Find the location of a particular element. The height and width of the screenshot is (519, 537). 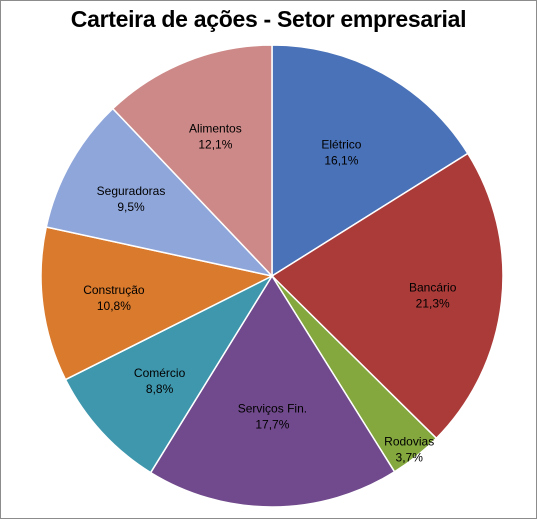

pie-slice-alimentos is located at coordinates (192, 161).